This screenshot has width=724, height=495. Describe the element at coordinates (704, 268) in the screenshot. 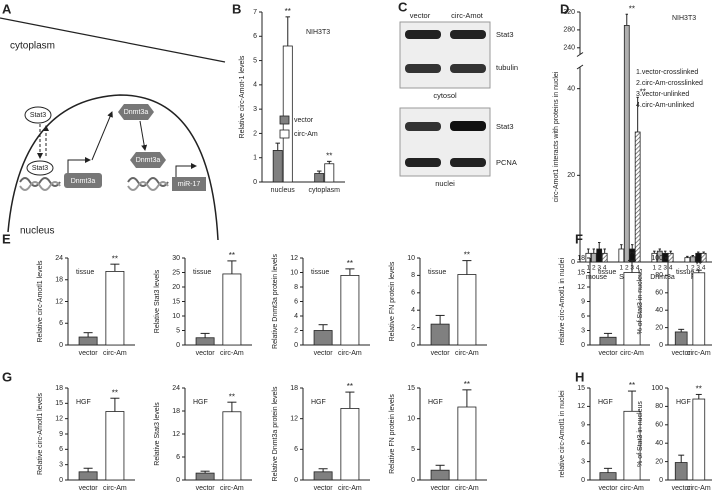

I see `bar-label: 4` at that location.